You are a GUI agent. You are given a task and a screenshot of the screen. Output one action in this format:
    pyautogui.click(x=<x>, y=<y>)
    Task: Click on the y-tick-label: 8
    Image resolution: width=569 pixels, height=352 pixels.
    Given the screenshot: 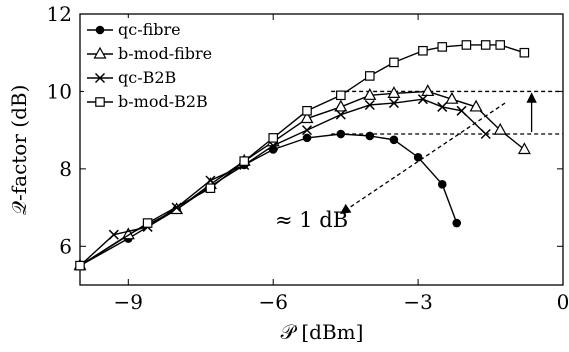 What is the action you would take?
    pyautogui.click(x=65, y=169)
    